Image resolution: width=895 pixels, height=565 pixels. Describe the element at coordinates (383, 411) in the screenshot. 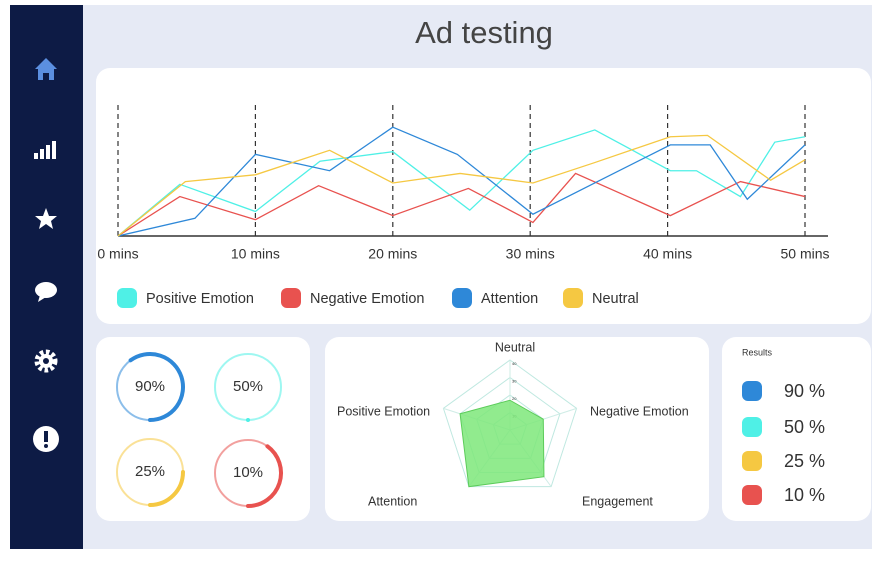

I see `radar-axis-label: Positive Emotion` at that location.